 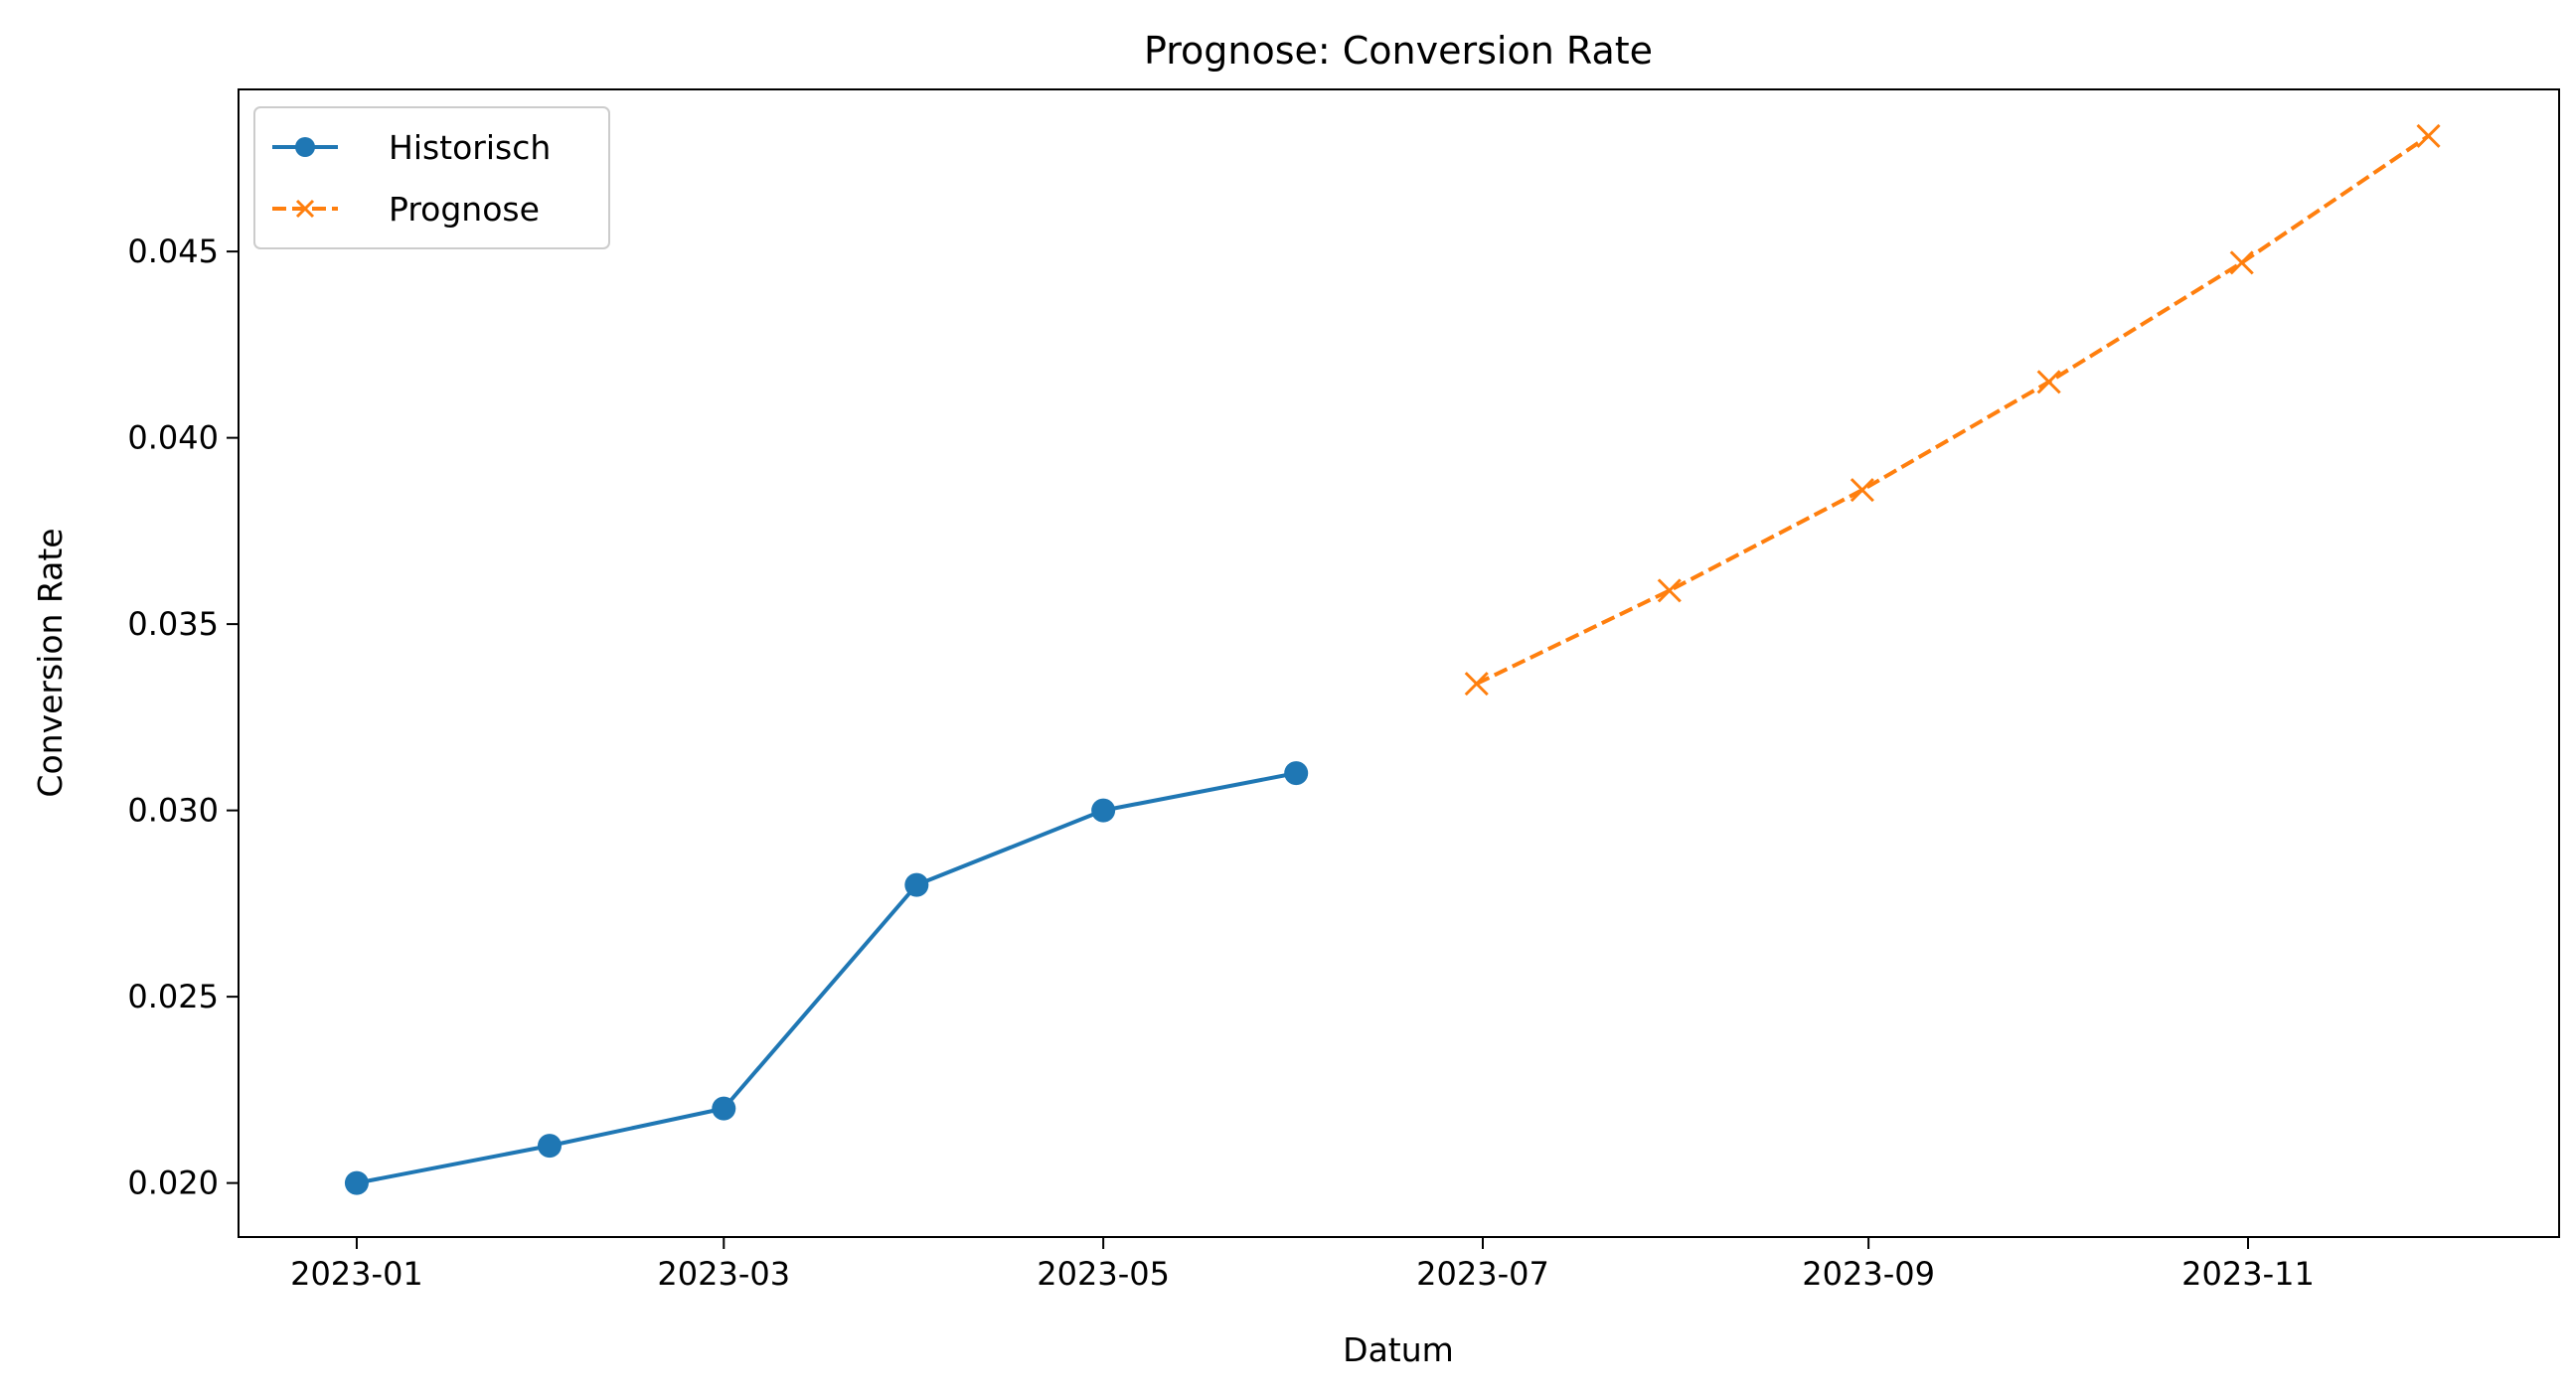 I want to click on legend-historisch-label: Historisch, so click(x=470, y=147).